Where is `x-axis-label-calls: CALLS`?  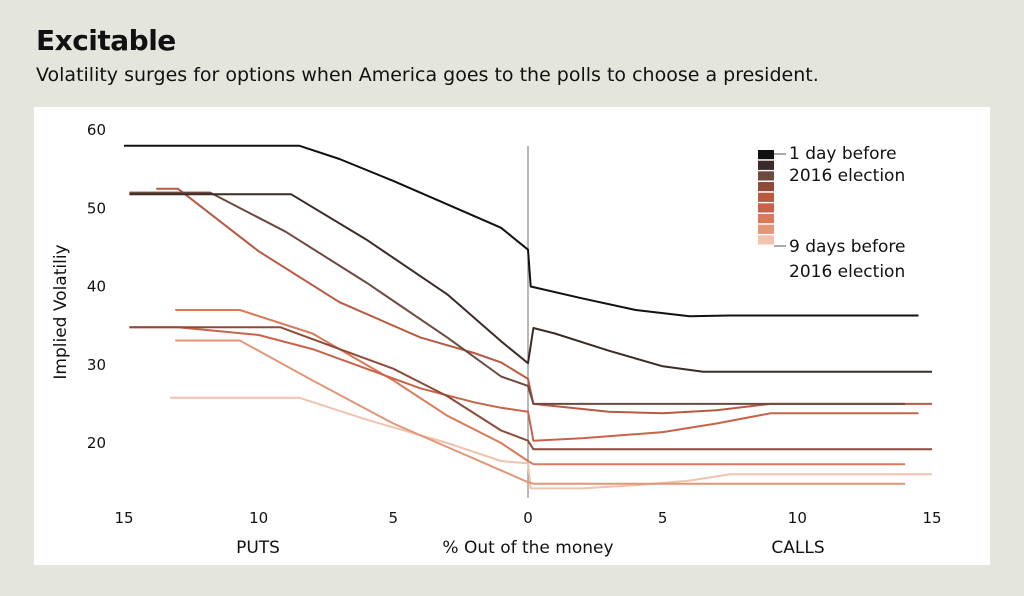 x-axis-label-calls: CALLS is located at coordinates (797, 548).